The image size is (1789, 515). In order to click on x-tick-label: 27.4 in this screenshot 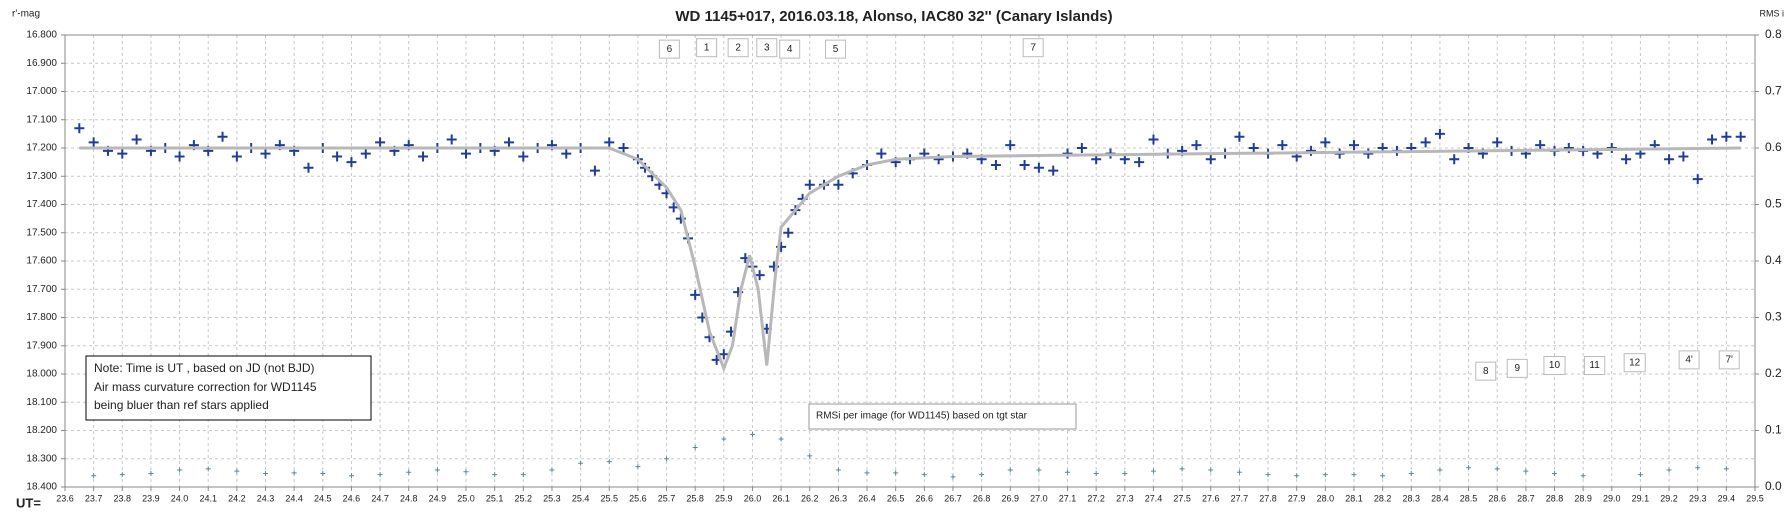, I will do `click(1154, 498)`.